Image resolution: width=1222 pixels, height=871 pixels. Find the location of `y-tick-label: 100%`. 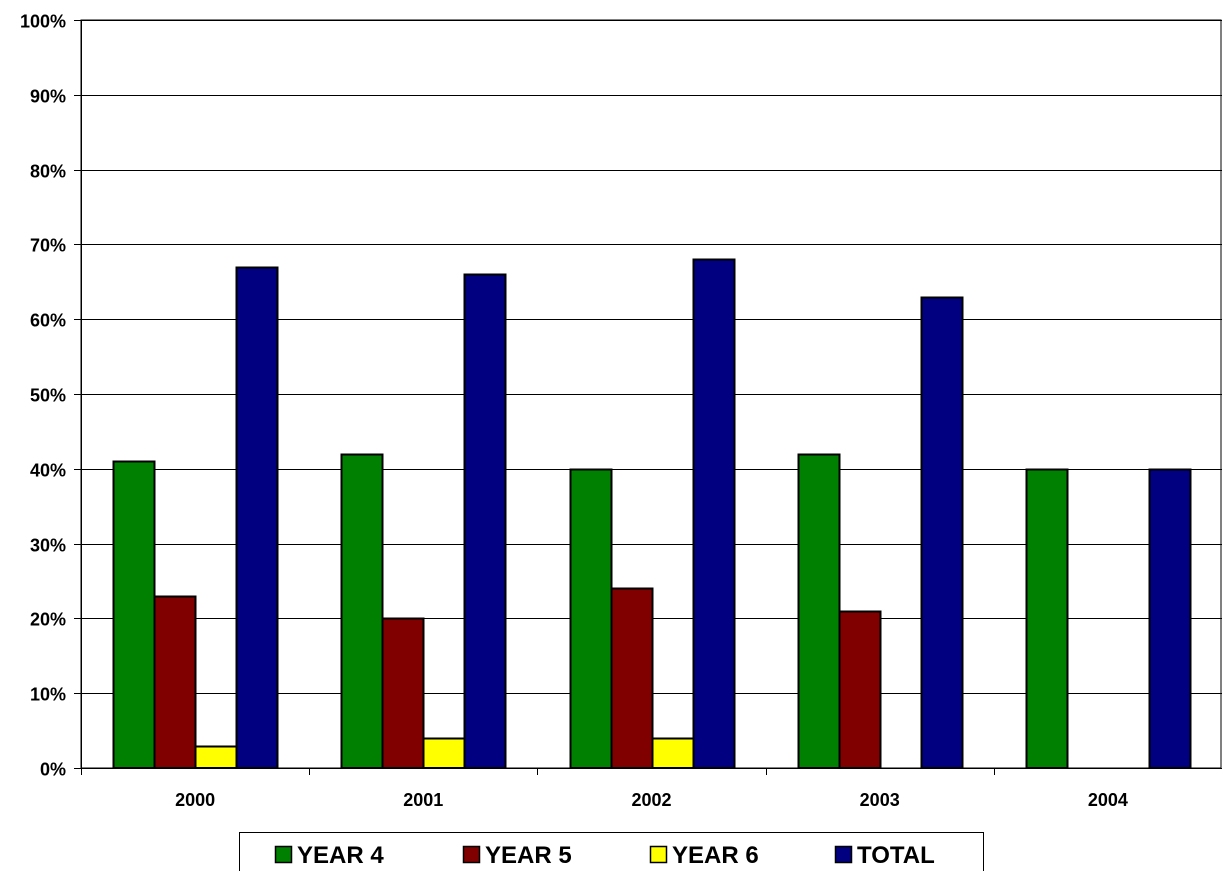

y-tick-label: 100% is located at coordinates (43, 22).